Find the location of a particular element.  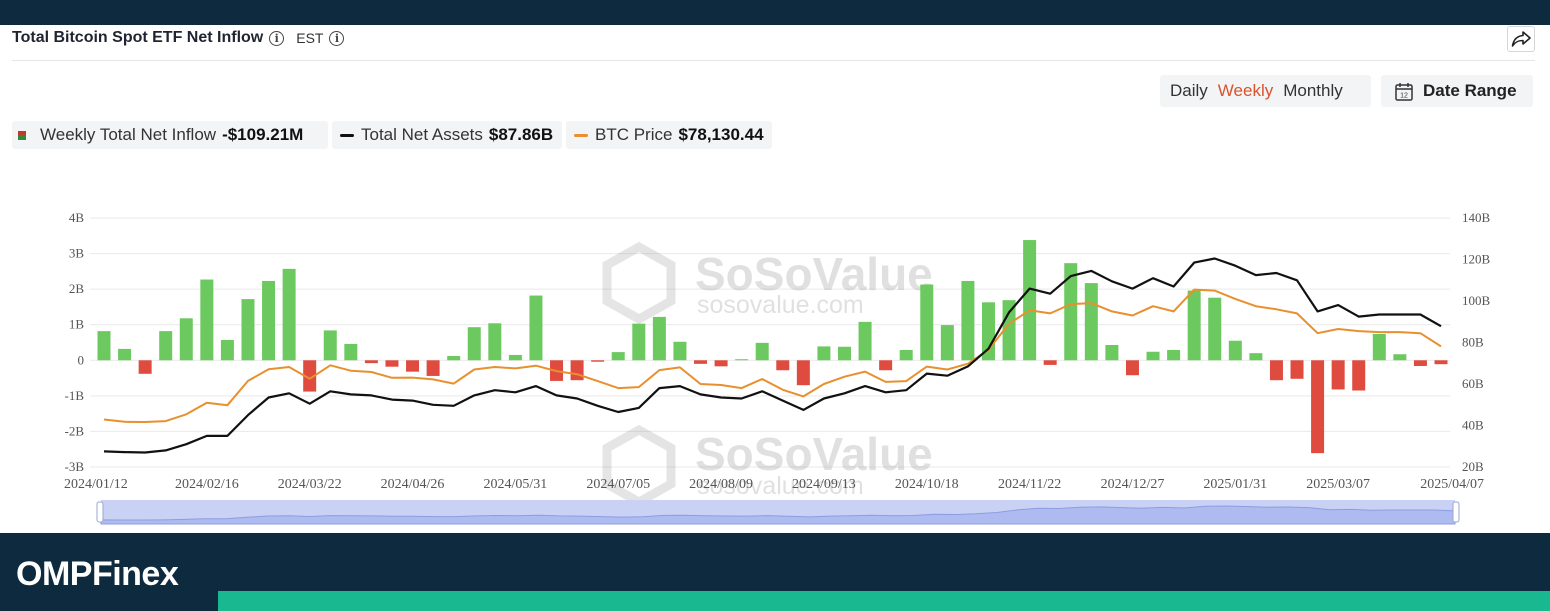

legend-net-inflow: Weekly Total Net Inflow -$109.21M is located at coordinates (170, 135).